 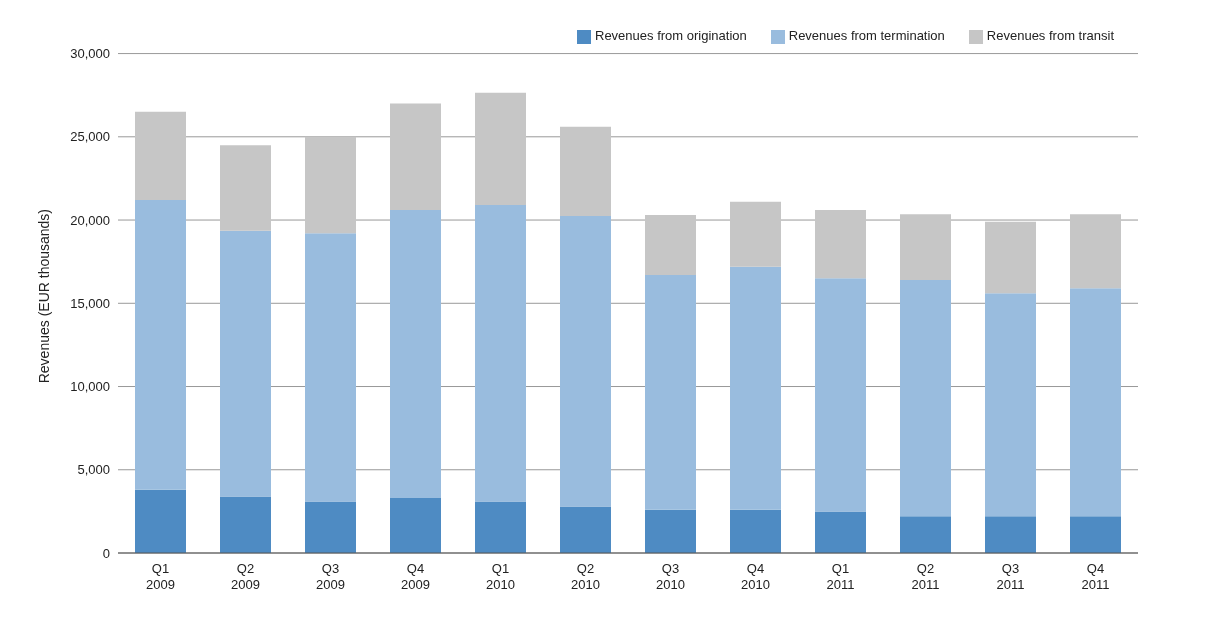 What do you see at coordinates (90, 220) in the screenshot?
I see `y-tick-label: 20,000` at bounding box center [90, 220].